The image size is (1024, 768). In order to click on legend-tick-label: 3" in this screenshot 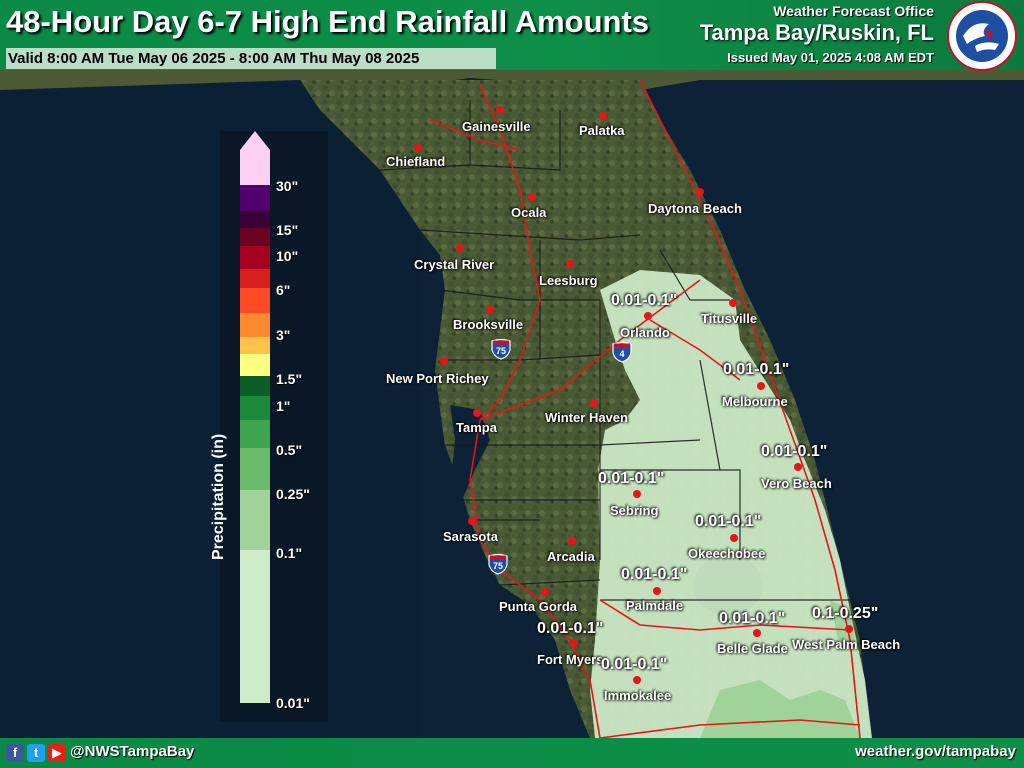, I will do `click(283, 335)`.